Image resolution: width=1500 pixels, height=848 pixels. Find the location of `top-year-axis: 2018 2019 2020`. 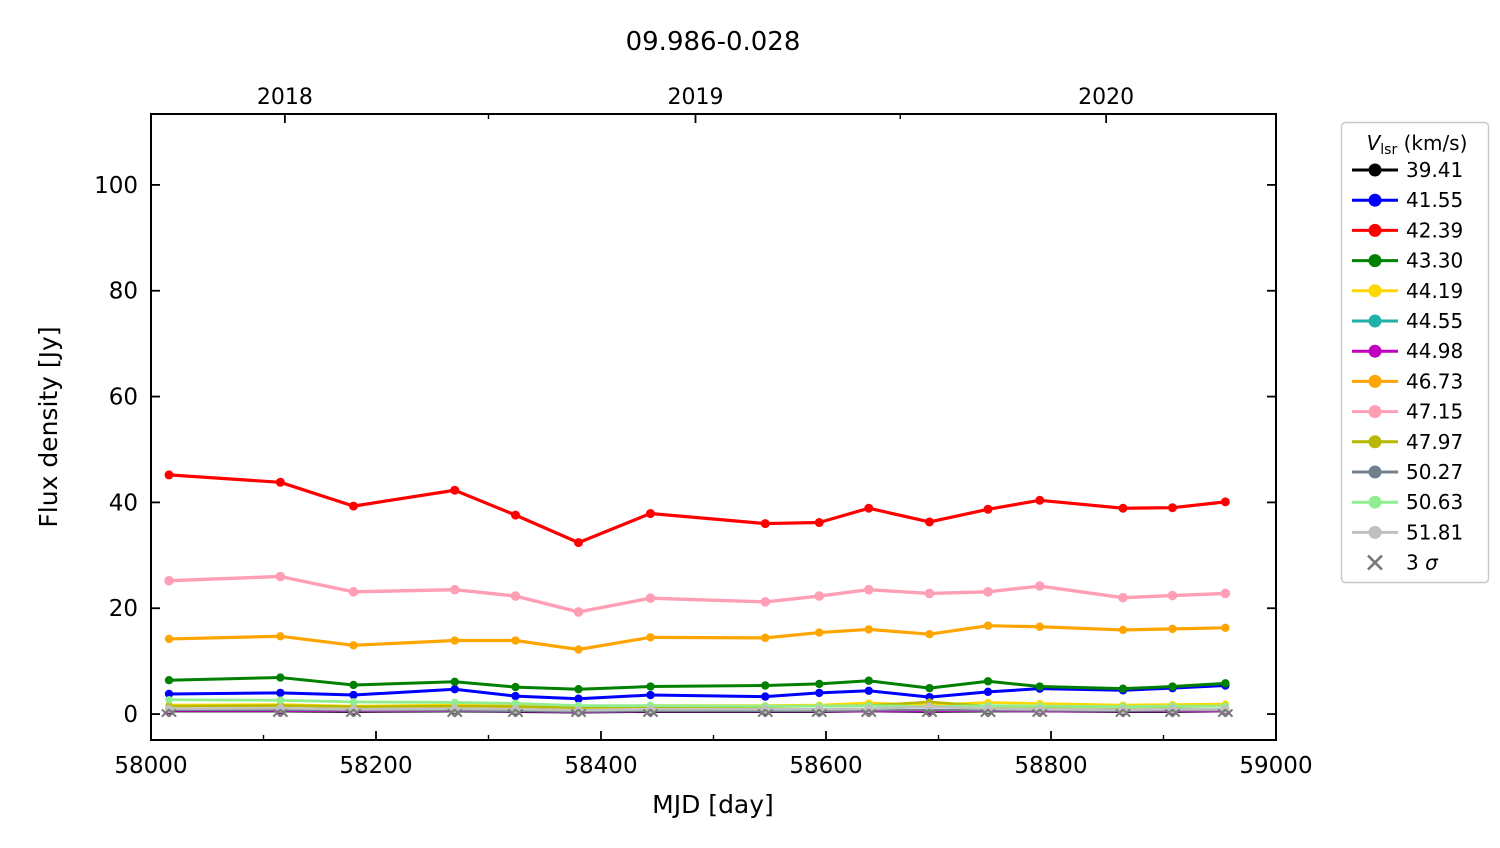

top-year-axis: 2018 2019 2020 is located at coordinates (695, 104).